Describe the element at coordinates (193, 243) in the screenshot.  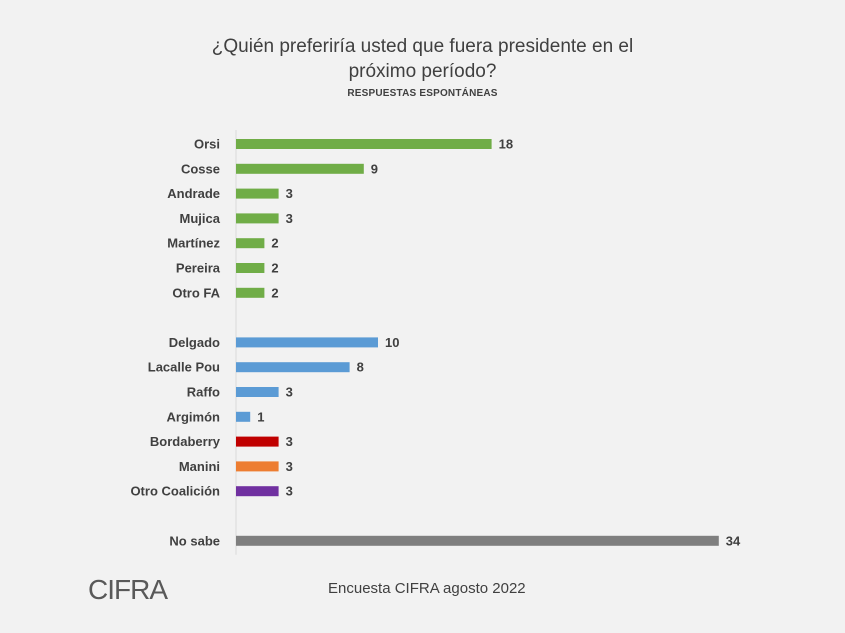
I see `category-label: Martínez` at that location.